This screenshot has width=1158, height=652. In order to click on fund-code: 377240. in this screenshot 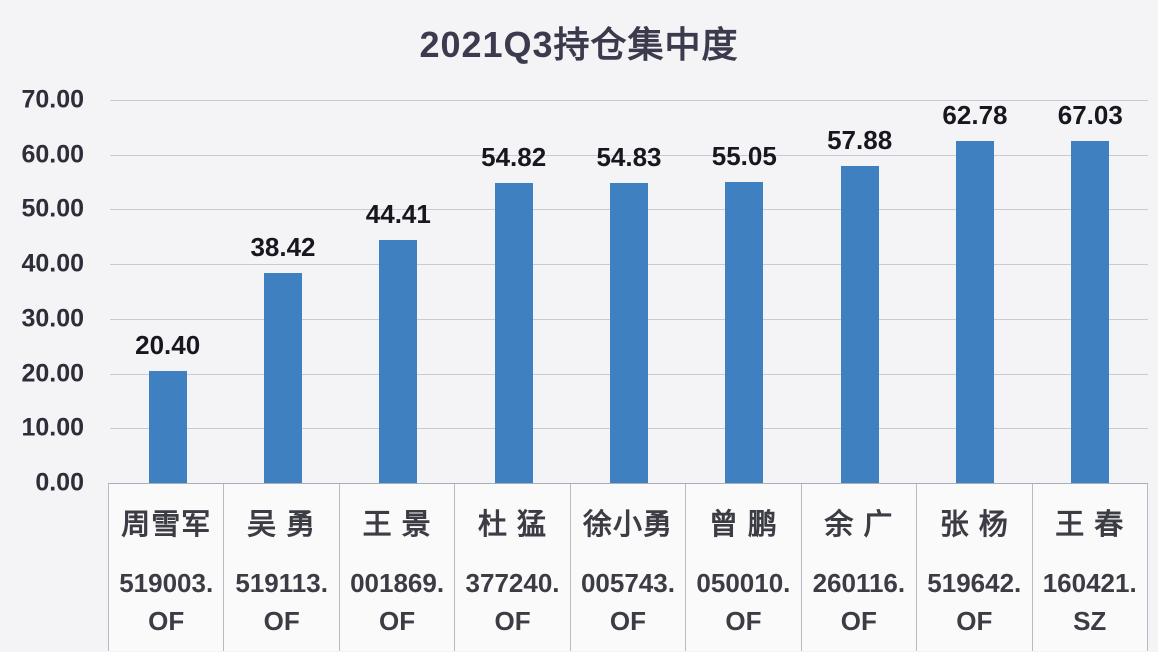, I will do `click(512, 582)`.